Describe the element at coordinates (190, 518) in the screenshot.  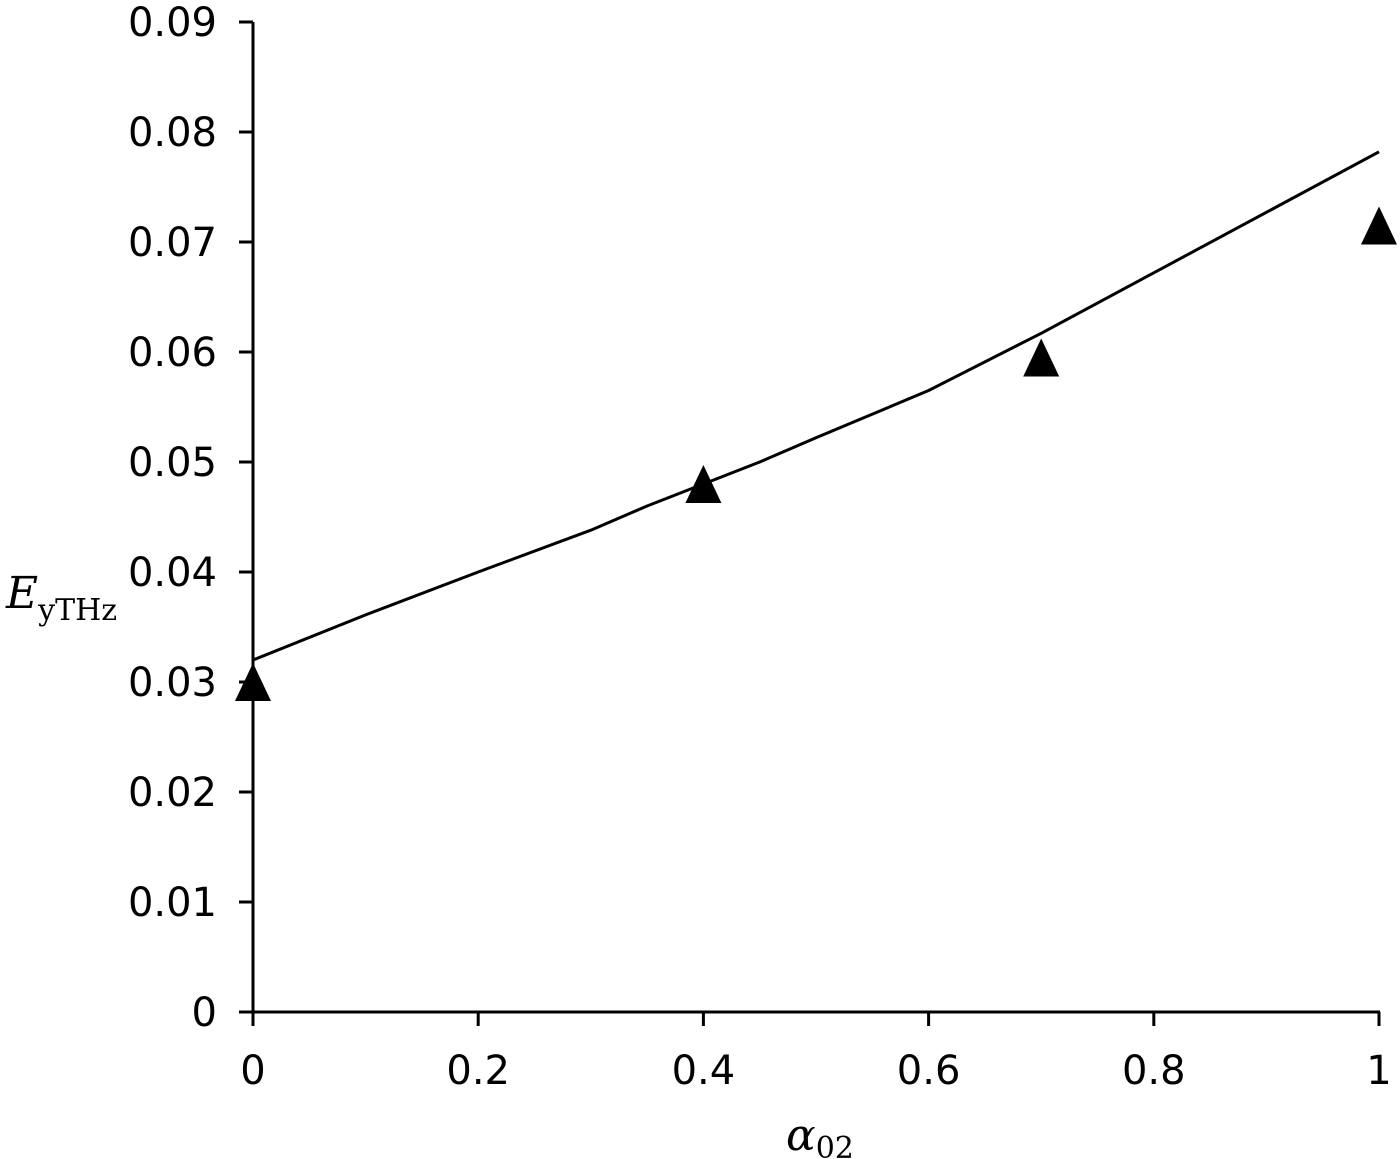
I see `y-axis-ticks: 0 0.01 0.02 0.03 0.04 0.05 0.06 0.07 0.08 0.09` at that location.